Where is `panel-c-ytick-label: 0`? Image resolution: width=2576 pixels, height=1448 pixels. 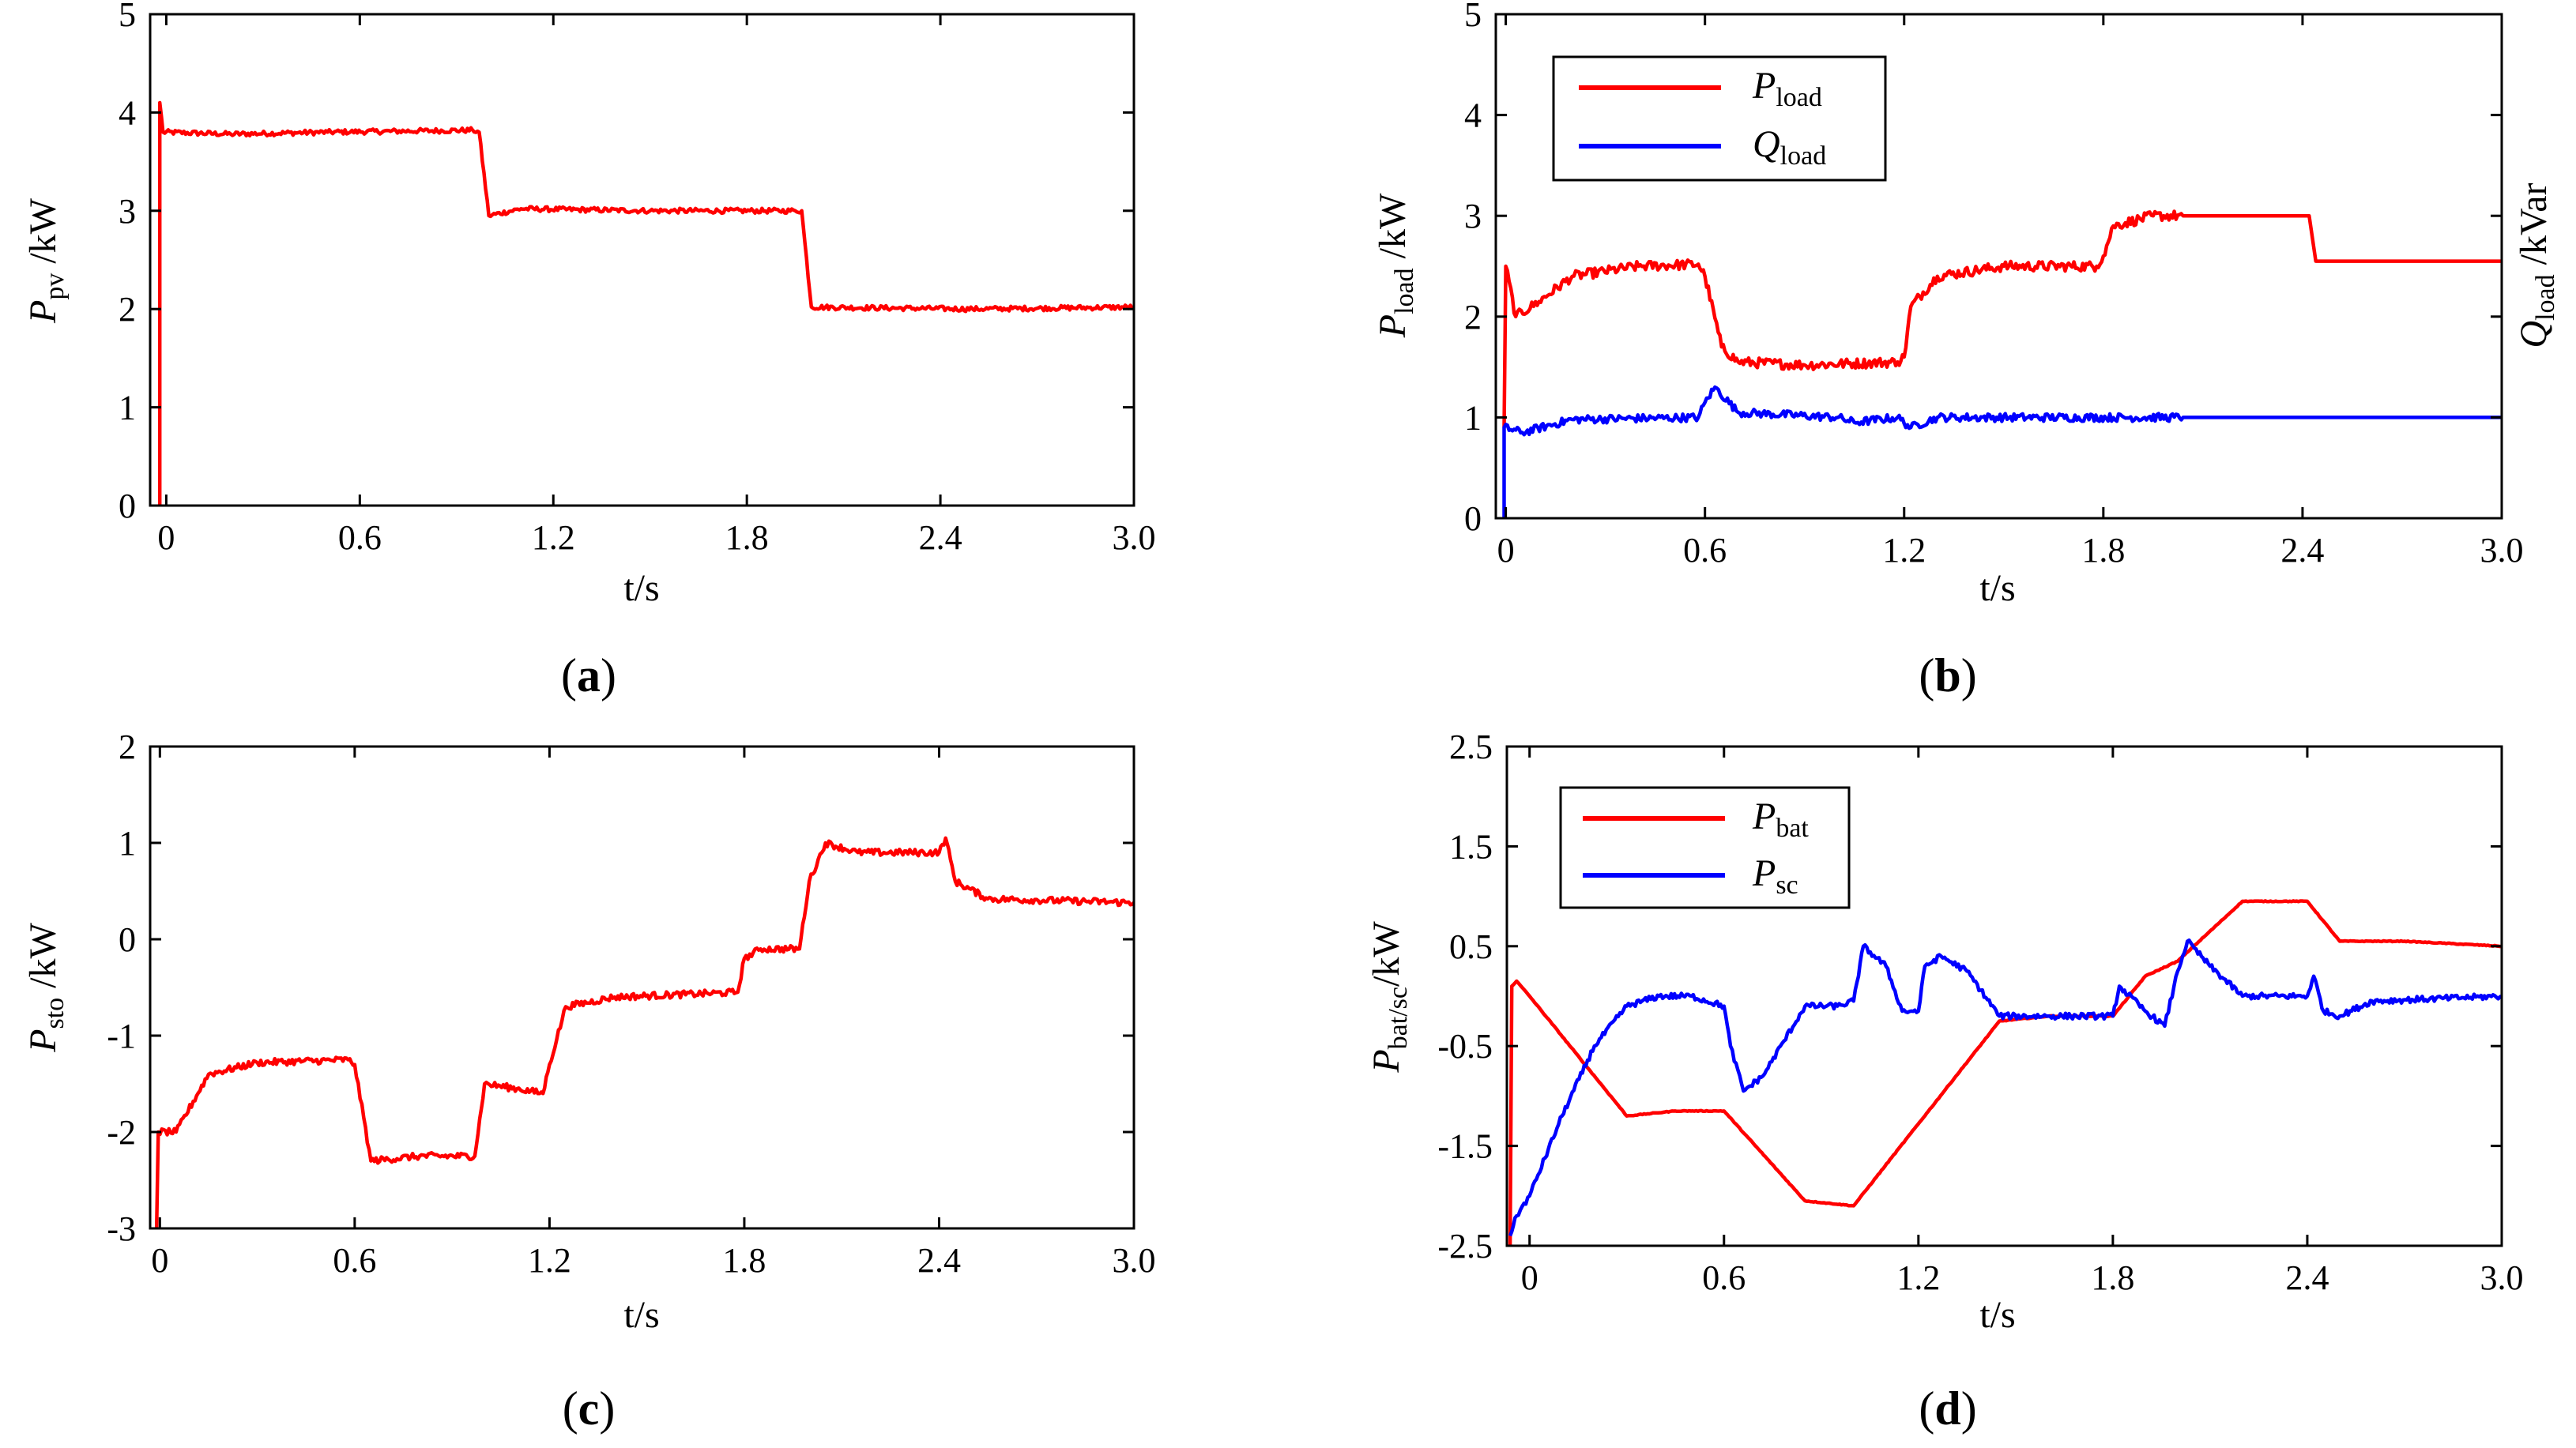
panel-c-ytick-label: 0 is located at coordinates (127, 939).